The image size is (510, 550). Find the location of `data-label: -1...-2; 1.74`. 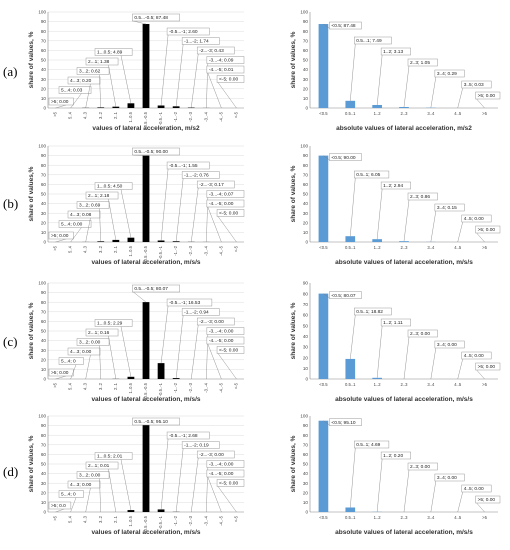

data-label: -1...-2; 1.74 is located at coordinates (196, 42).